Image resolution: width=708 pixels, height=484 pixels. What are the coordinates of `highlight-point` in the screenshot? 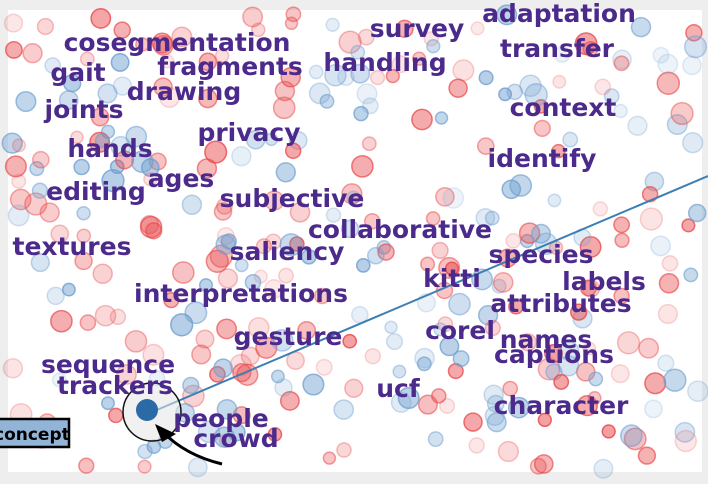 It's located at (147, 410).